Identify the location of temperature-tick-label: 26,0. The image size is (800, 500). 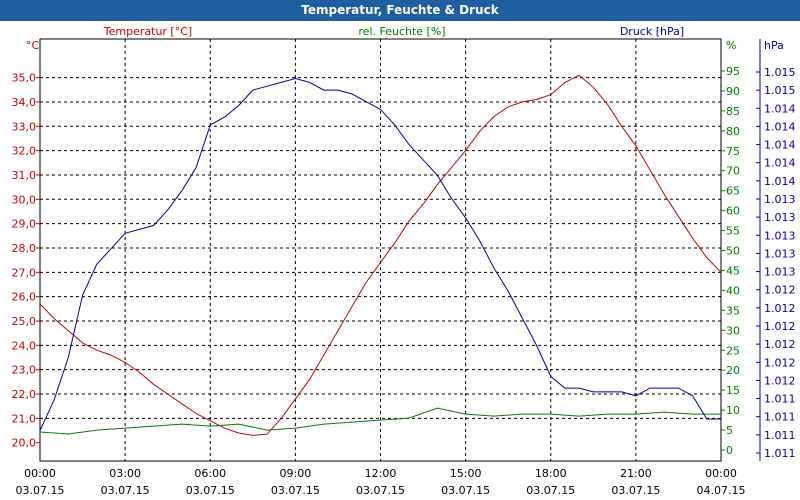
(24, 297).